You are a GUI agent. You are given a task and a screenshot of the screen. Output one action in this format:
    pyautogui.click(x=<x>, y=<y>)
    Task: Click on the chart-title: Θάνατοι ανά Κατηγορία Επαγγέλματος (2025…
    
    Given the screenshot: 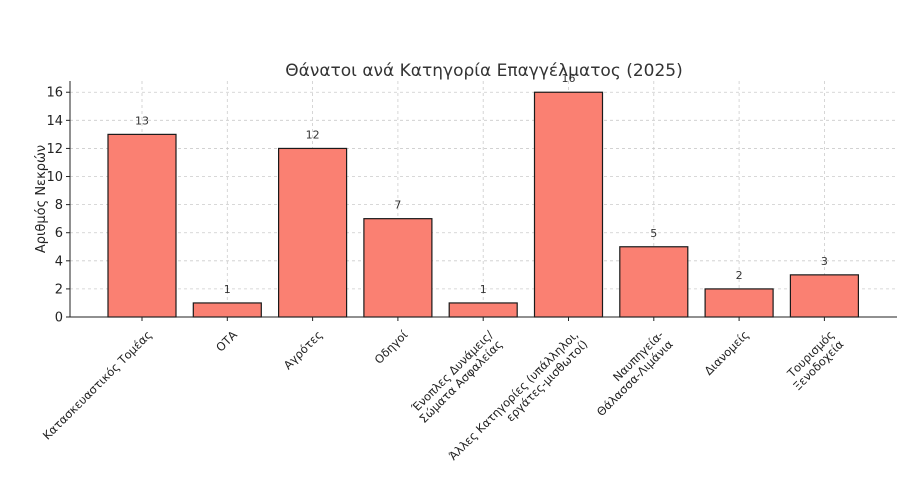 What is the action you would take?
    pyautogui.click(x=484, y=71)
    